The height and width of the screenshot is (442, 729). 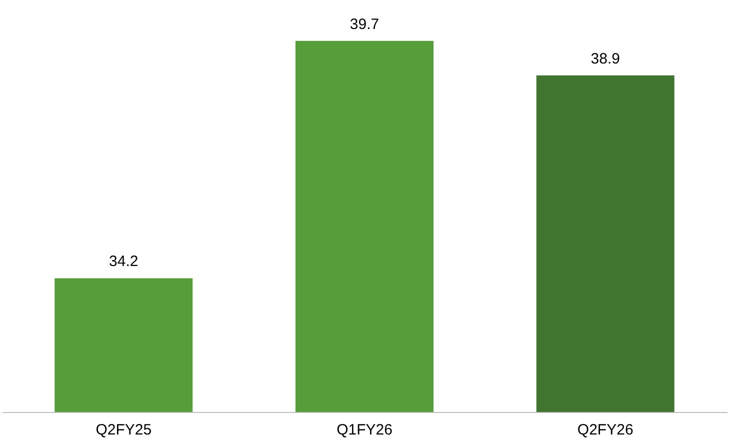 I want to click on x-tick-label: Q2FY25, so click(x=124, y=430).